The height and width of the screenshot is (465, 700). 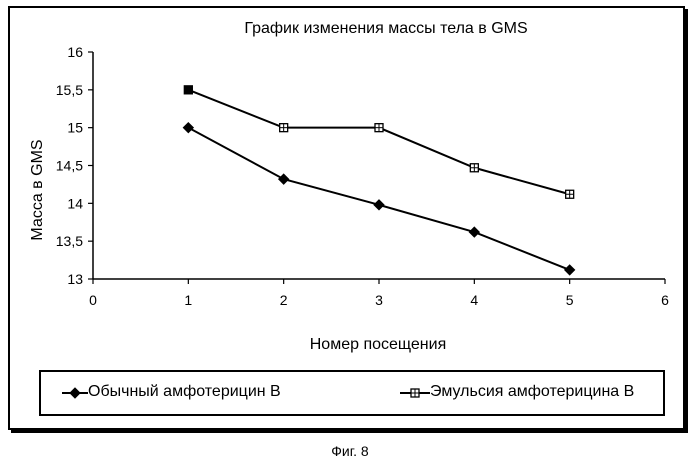 What do you see at coordinates (415, 393) in the screenshot?
I see `legend-marker-square` at bounding box center [415, 393].